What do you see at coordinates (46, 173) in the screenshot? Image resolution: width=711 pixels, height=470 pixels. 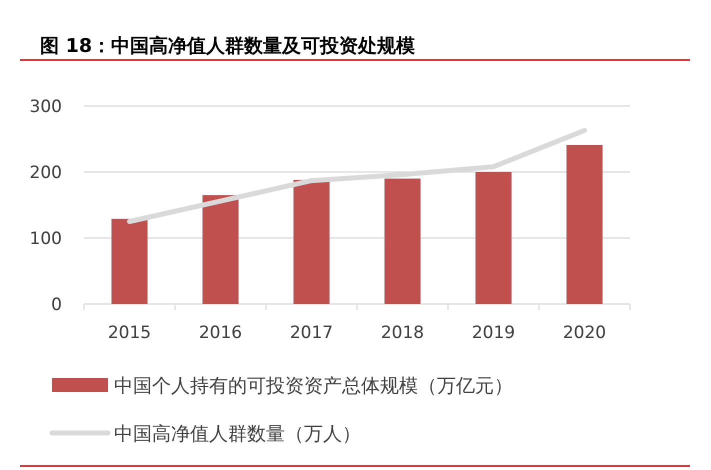 I see `y-tick-label: 200` at bounding box center [46, 173].